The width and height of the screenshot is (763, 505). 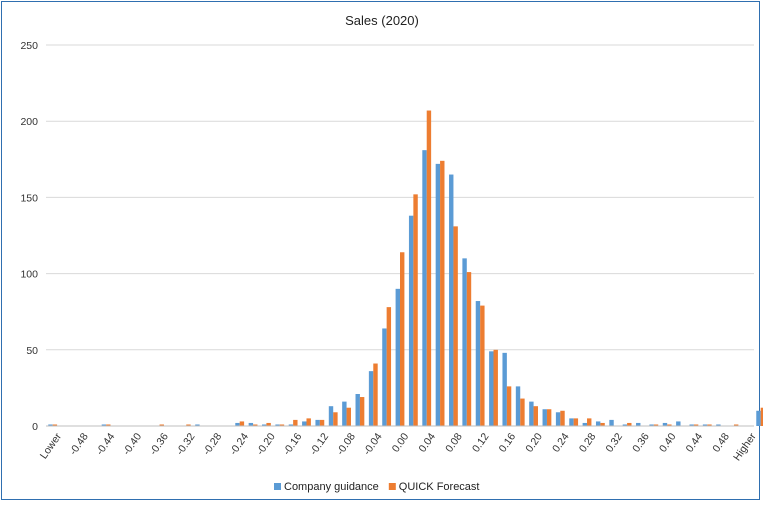 I want to click on x-tick-label: Lower, so click(x=51, y=446).